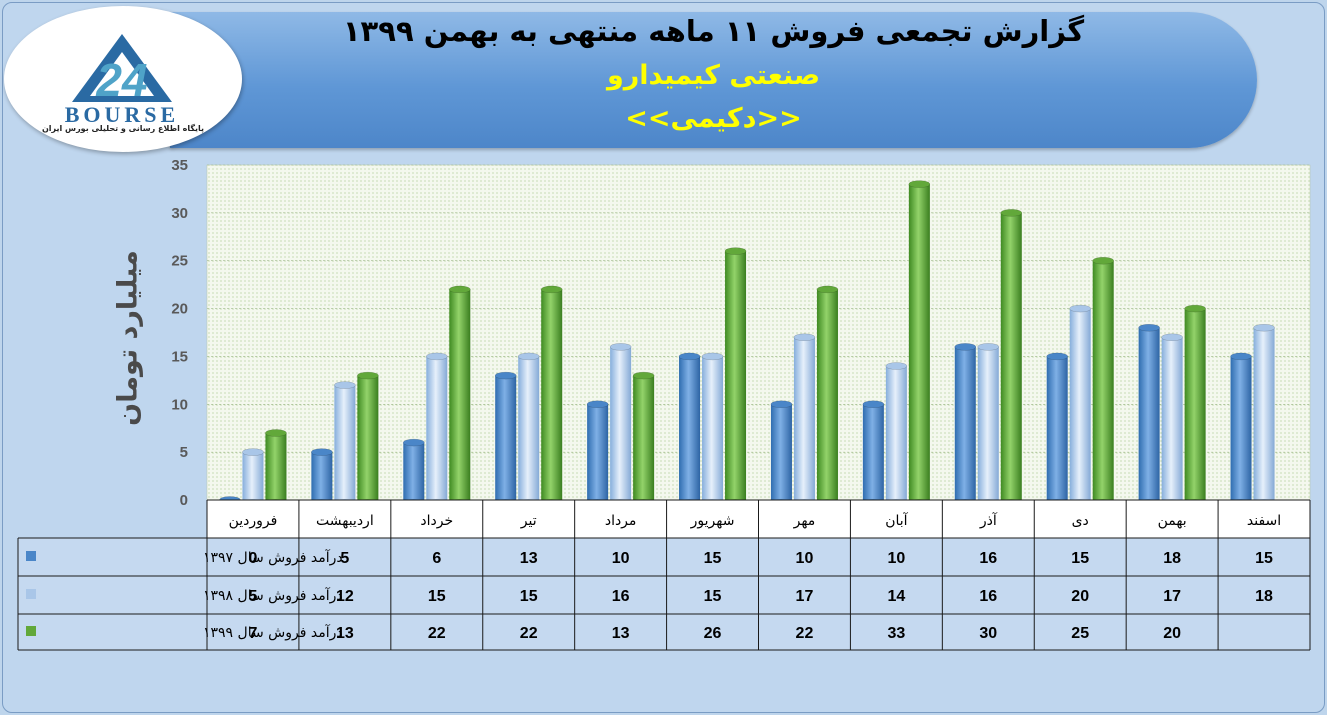 The image size is (1327, 715). Describe the element at coordinates (1080, 521) in the screenshot. I see `category-label: دی` at that location.